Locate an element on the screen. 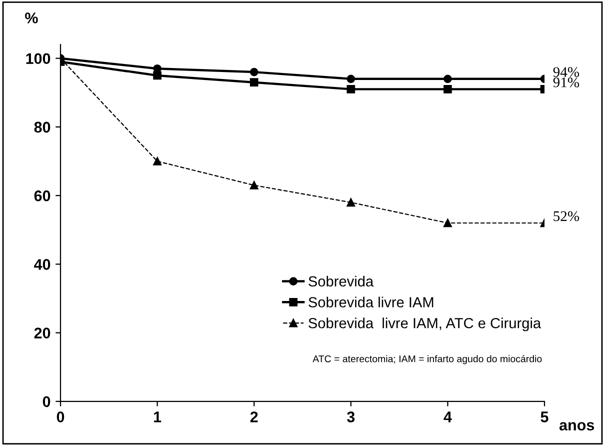 Image resolution: width=605 pixels, height=446 pixels. x-tick-label: 2 is located at coordinates (254, 417).